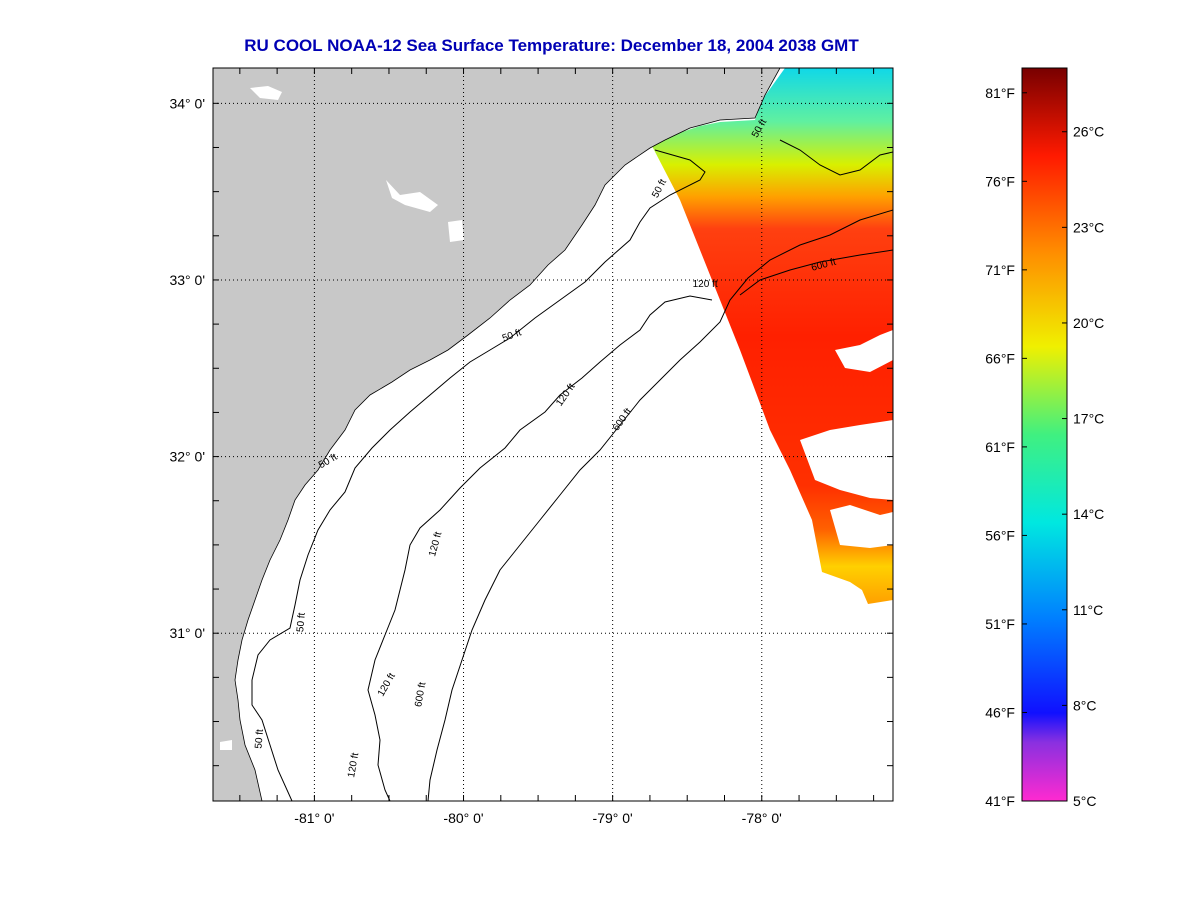  What do you see at coordinates (1000, 181) in the screenshot?
I see `f-tick-label: 76°F` at bounding box center [1000, 181].